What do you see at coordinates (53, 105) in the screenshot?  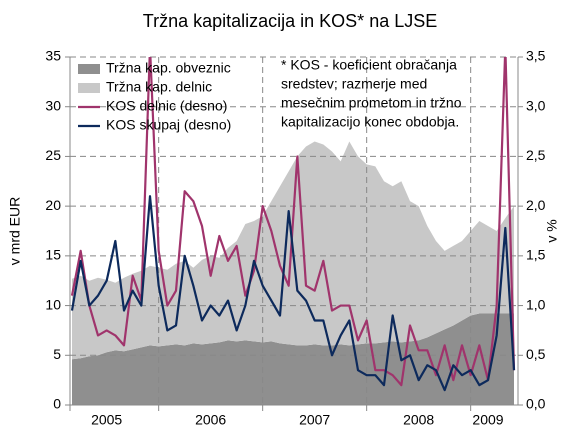 I see `y-tick-label: 30` at bounding box center [53, 105].